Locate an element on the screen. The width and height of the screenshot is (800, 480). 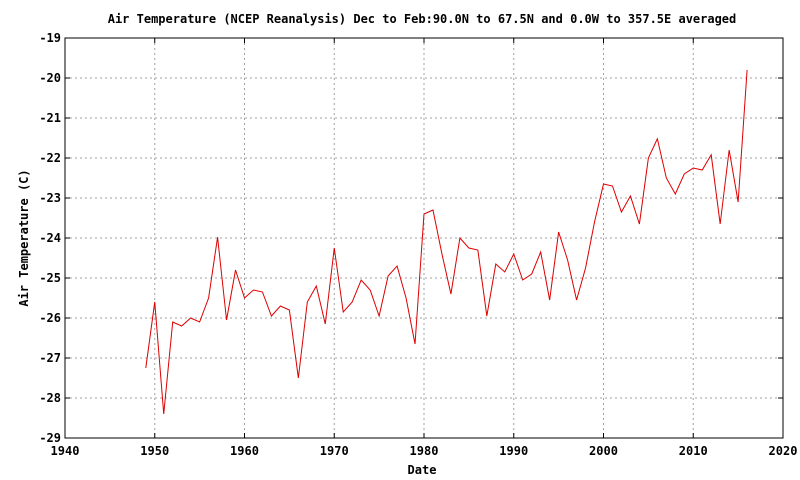
y-tick-label: -26 is located at coordinates (50, 318).